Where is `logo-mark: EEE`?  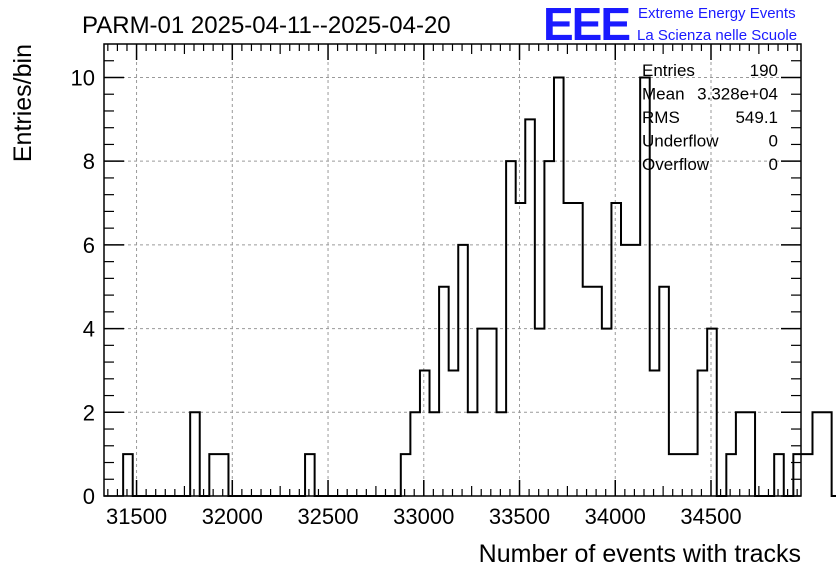 logo-mark: EEE is located at coordinates (586, 25).